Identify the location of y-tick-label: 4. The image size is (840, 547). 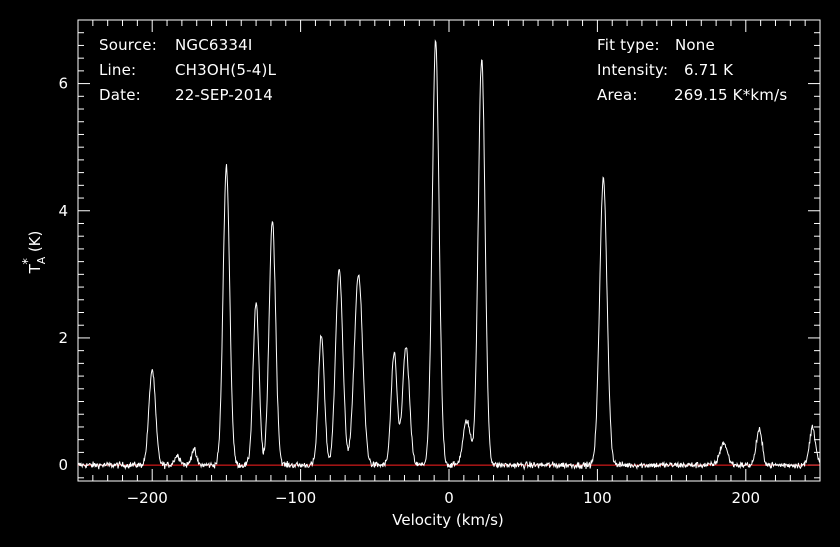
(63, 211).